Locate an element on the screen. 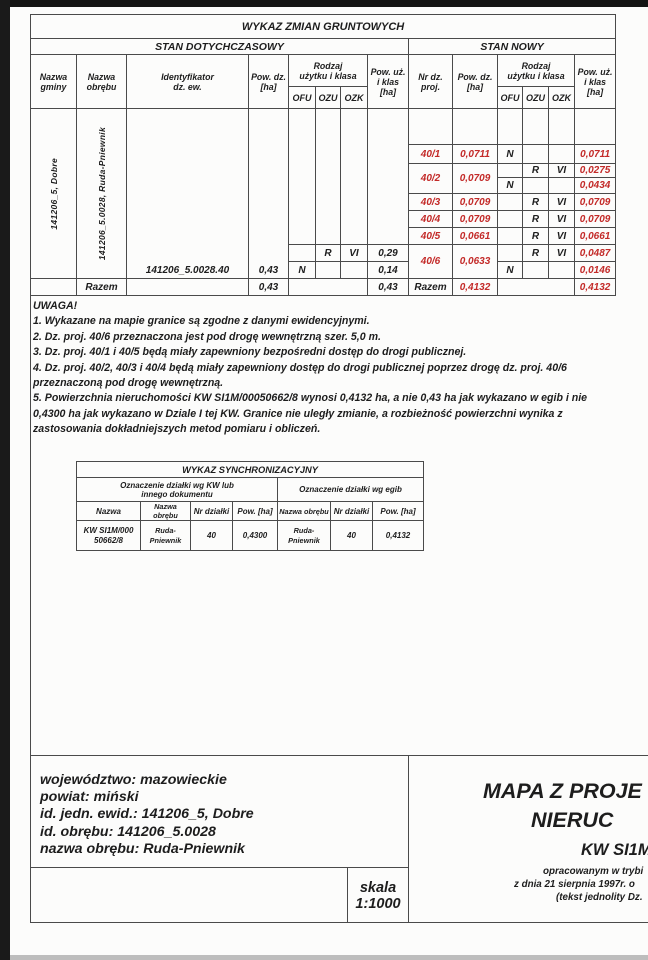  cell-old-razem-label: Razem is located at coordinates (101, 287).